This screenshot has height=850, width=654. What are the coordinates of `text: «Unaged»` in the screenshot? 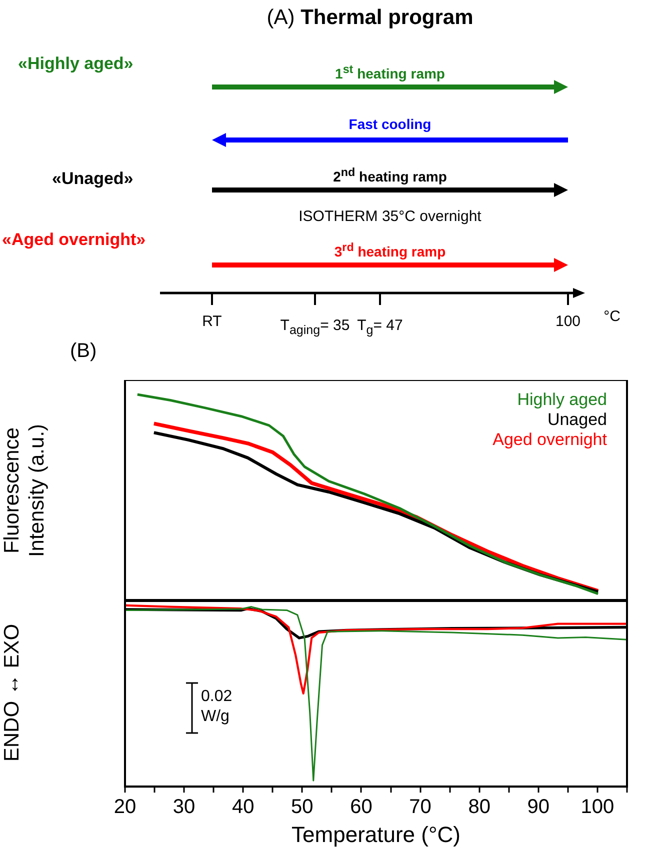 It's located at (93, 178).